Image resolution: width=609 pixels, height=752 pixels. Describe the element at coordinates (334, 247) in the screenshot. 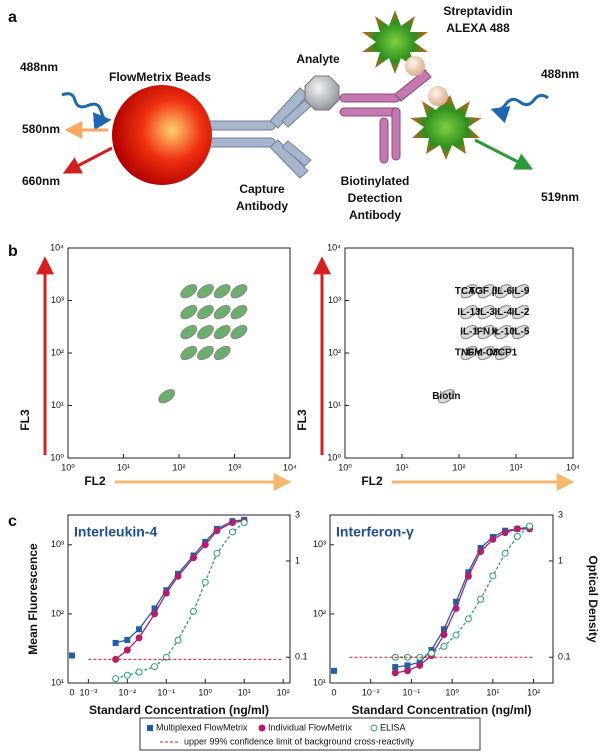

I see `y-tick-label: 10⁴` at that location.